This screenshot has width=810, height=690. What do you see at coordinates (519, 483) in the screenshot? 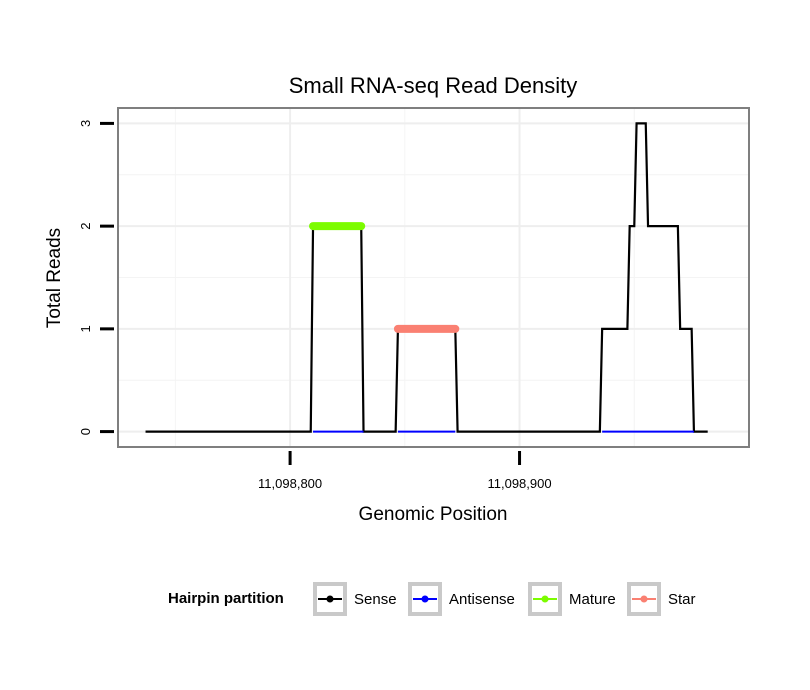
I see `x-tick-label: 11,098,900` at bounding box center [519, 483].